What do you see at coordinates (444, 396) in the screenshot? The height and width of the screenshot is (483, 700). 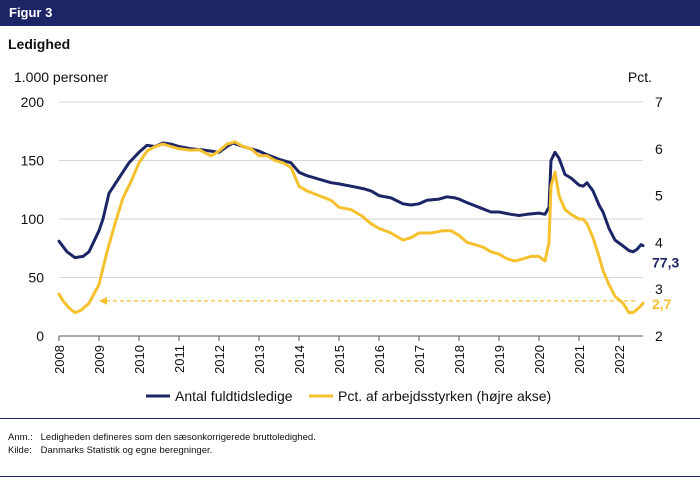 I see `legend-label-pct: Pct. af arbejdsstyrken (højre akse)` at bounding box center [444, 396].